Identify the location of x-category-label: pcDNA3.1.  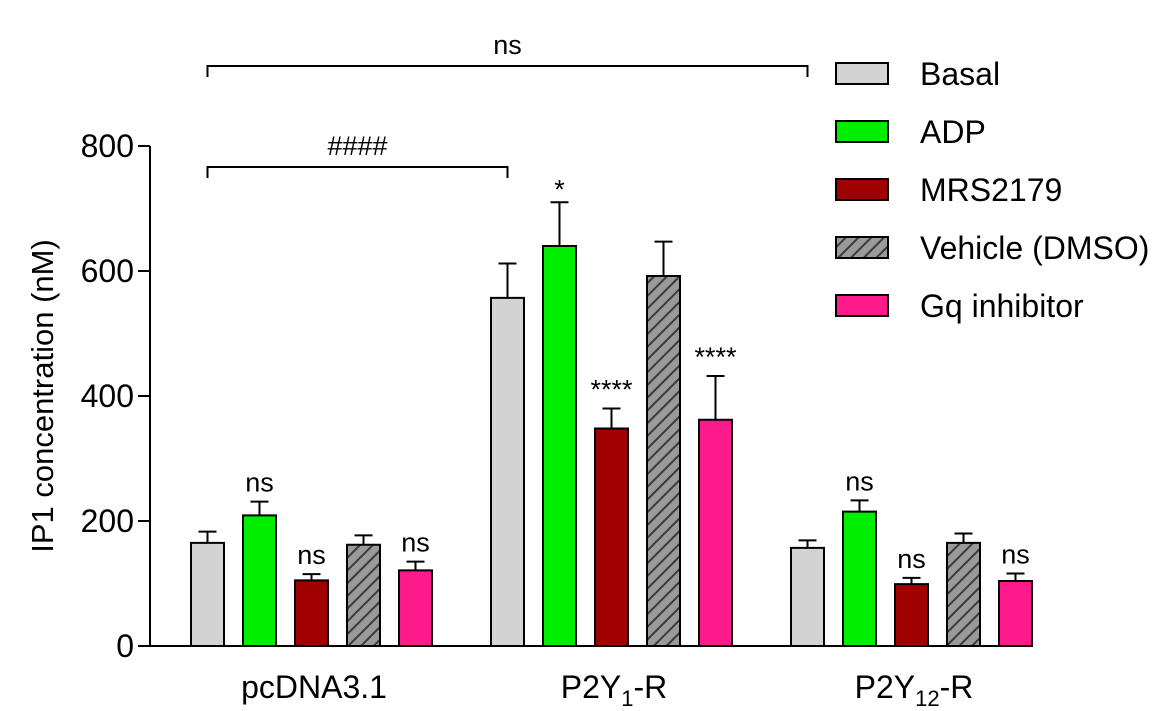
(314, 687).